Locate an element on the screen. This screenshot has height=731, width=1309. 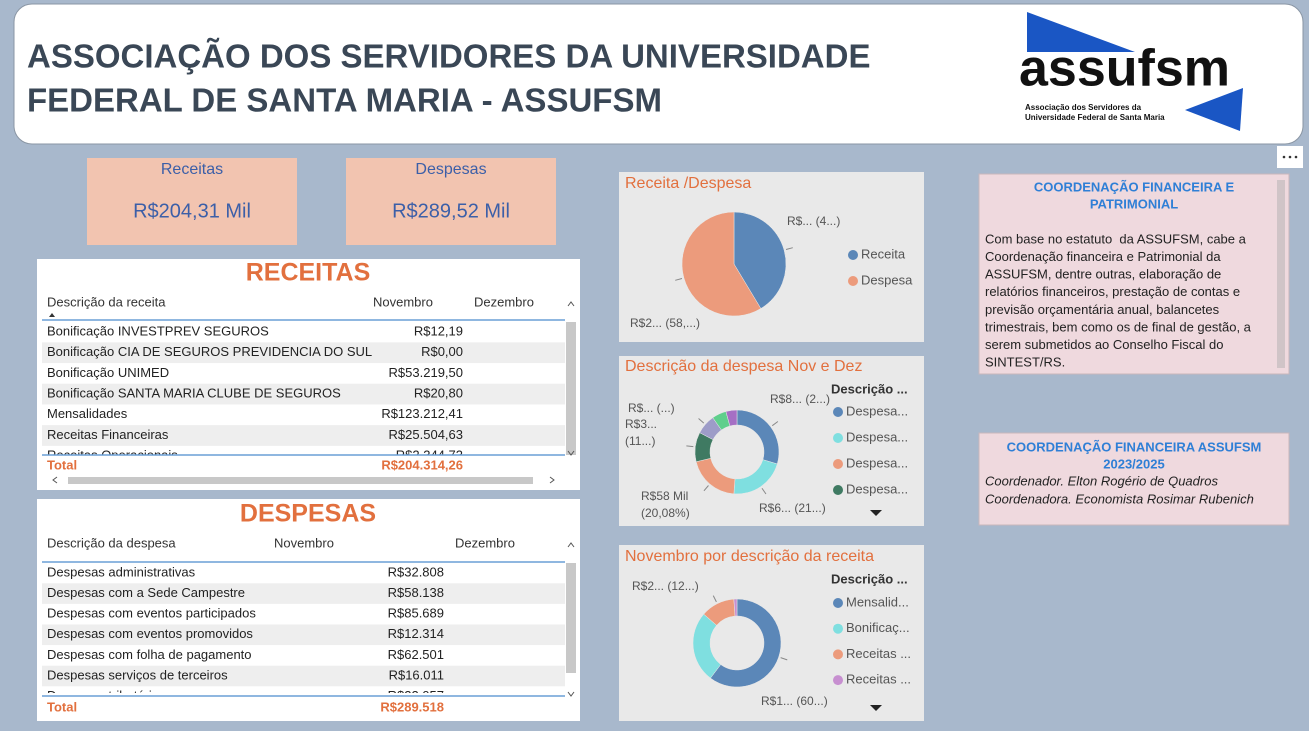
logo-tagline: Universidade Federal de Santa Maria is located at coordinates (1095, 117).